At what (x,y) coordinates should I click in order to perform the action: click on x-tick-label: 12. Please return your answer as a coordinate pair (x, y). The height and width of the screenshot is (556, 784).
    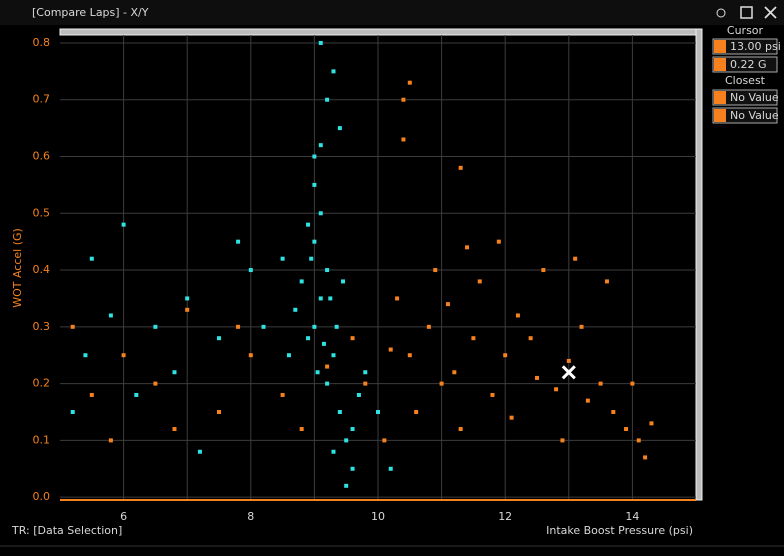
    Looking at the image, I should click on (505, 516).